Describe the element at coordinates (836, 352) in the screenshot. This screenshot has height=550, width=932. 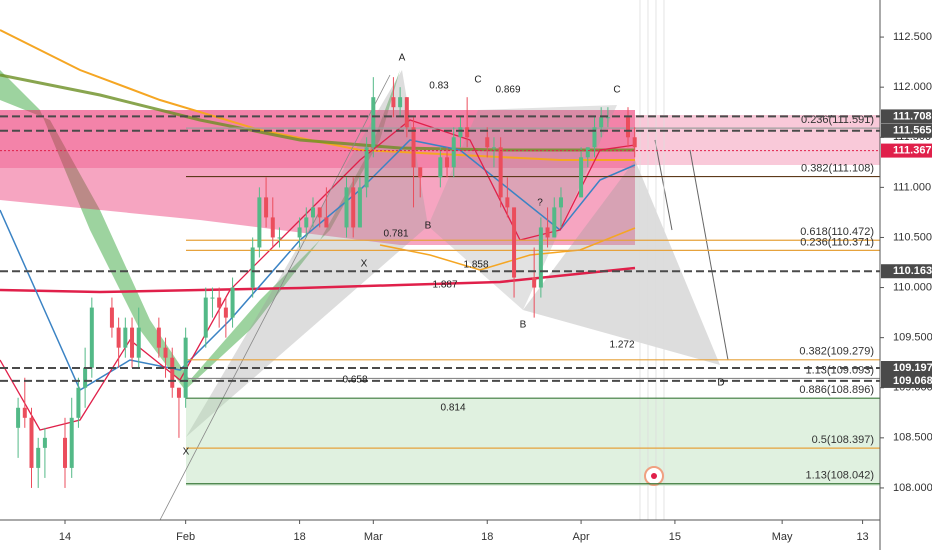
I see `fib-label: 0.382(109.279)` at that location.